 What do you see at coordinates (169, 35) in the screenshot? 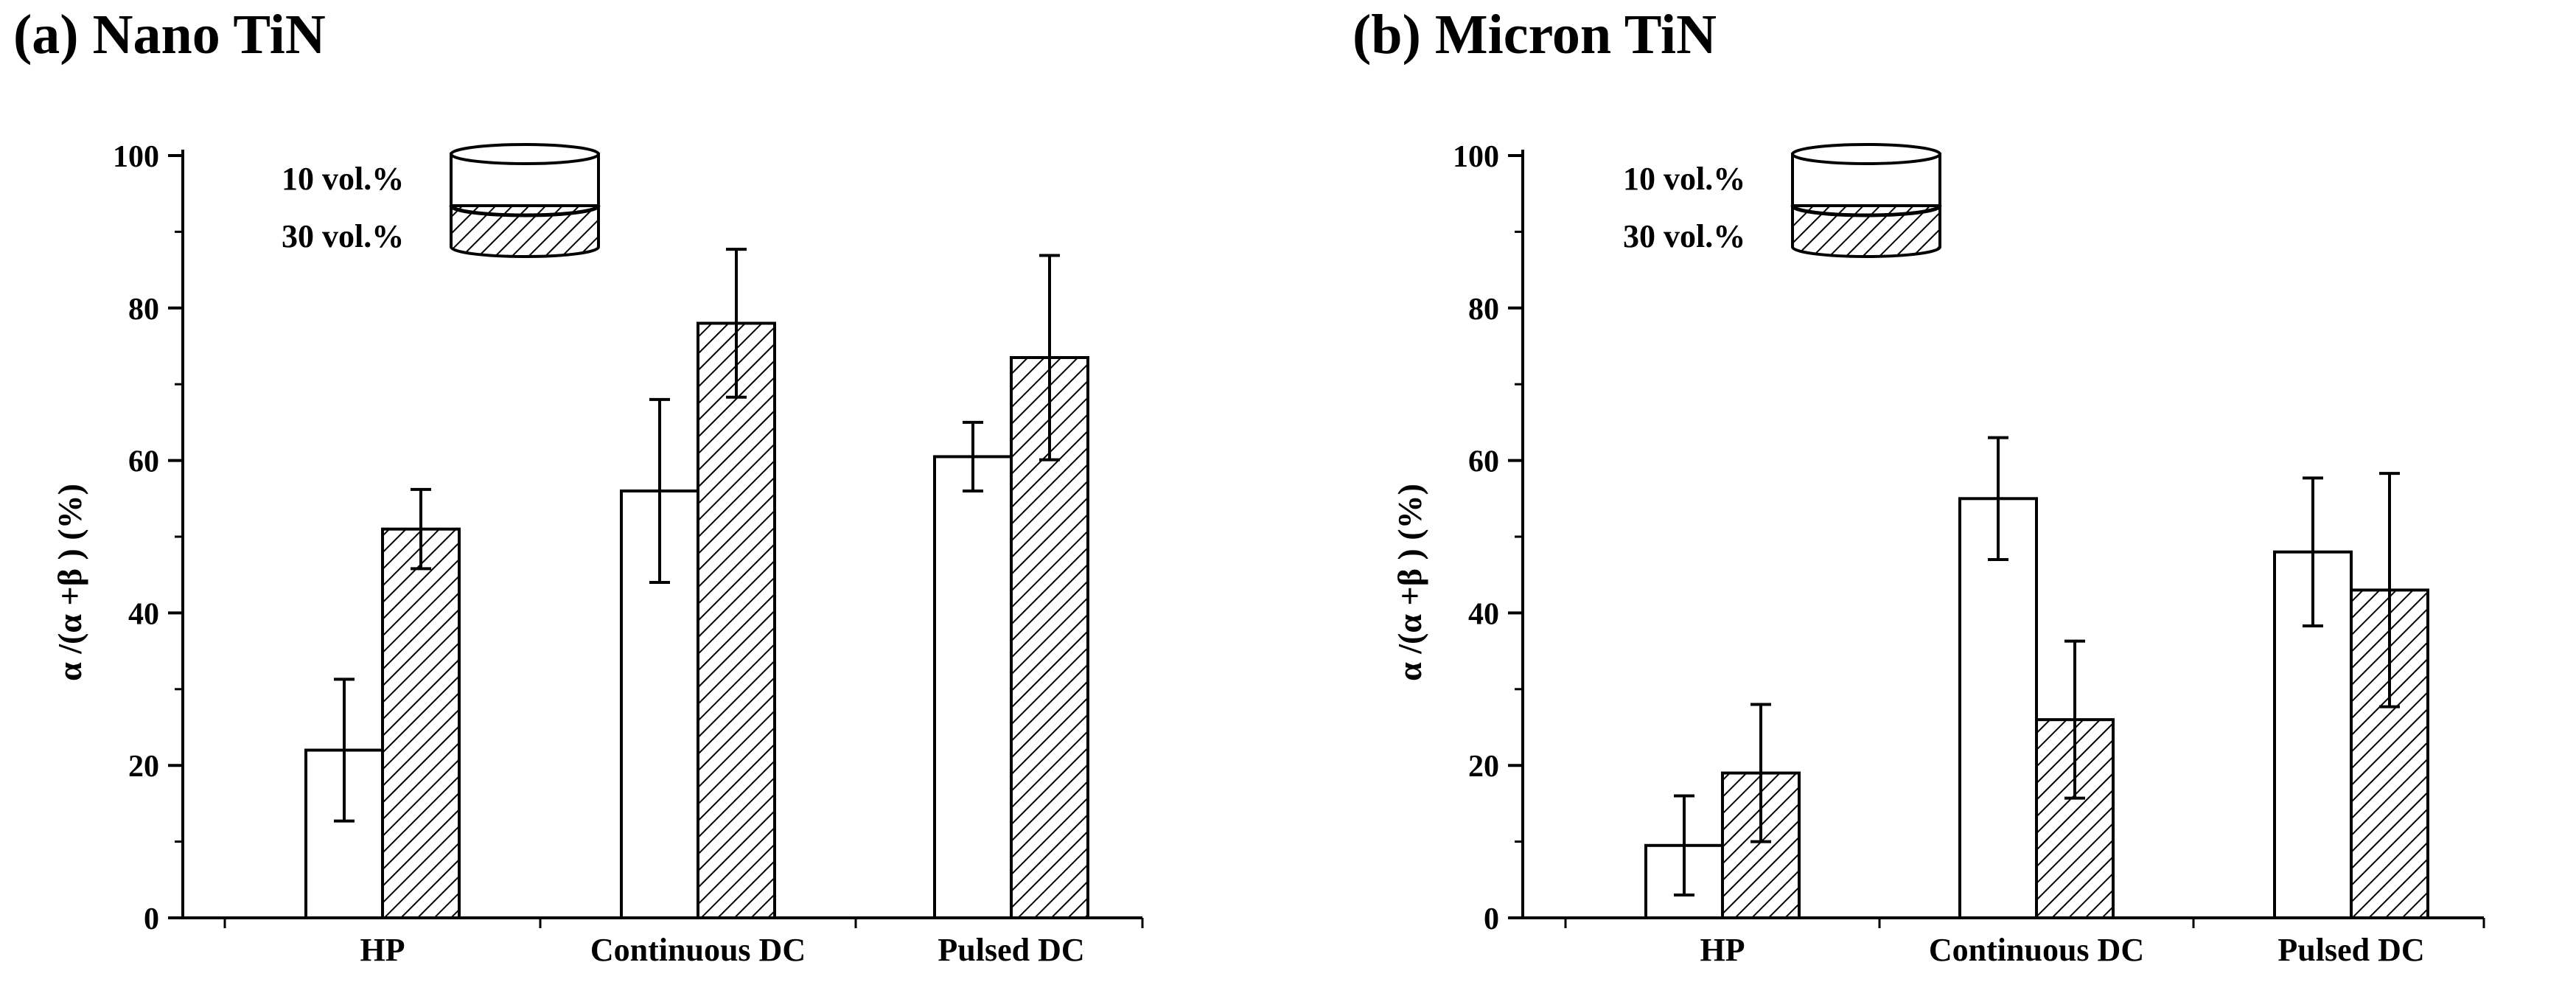
I see `panel-title: (a) Nano TiN` at bounding box center [169, 35].